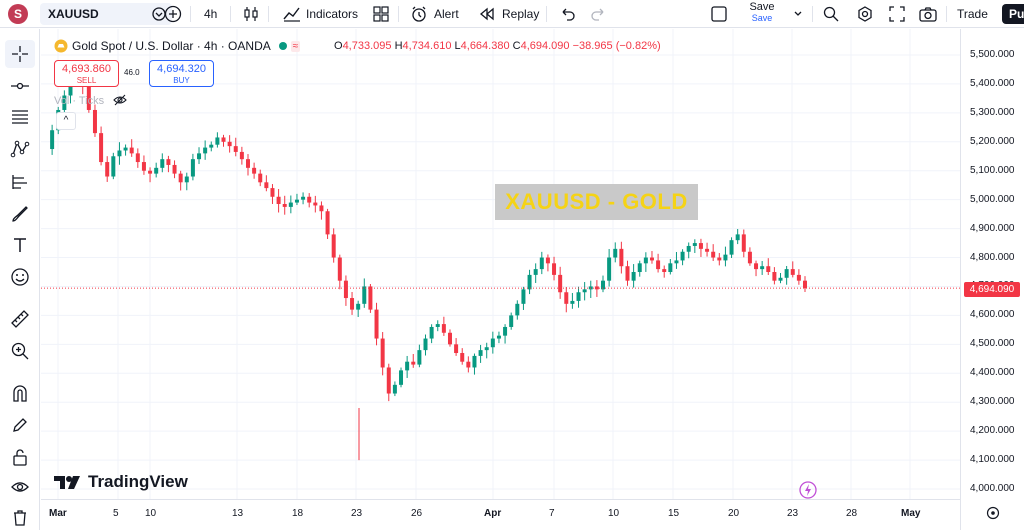  What do you see at coordinates (211, 14) in the screenshot?
I see `interval-button: 4h` at bounding box center [211, 14].